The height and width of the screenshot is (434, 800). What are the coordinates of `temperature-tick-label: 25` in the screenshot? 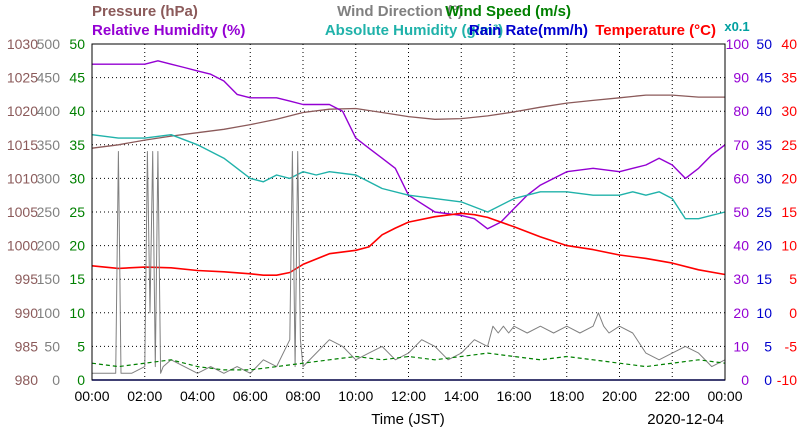 It's located at (789, 145).